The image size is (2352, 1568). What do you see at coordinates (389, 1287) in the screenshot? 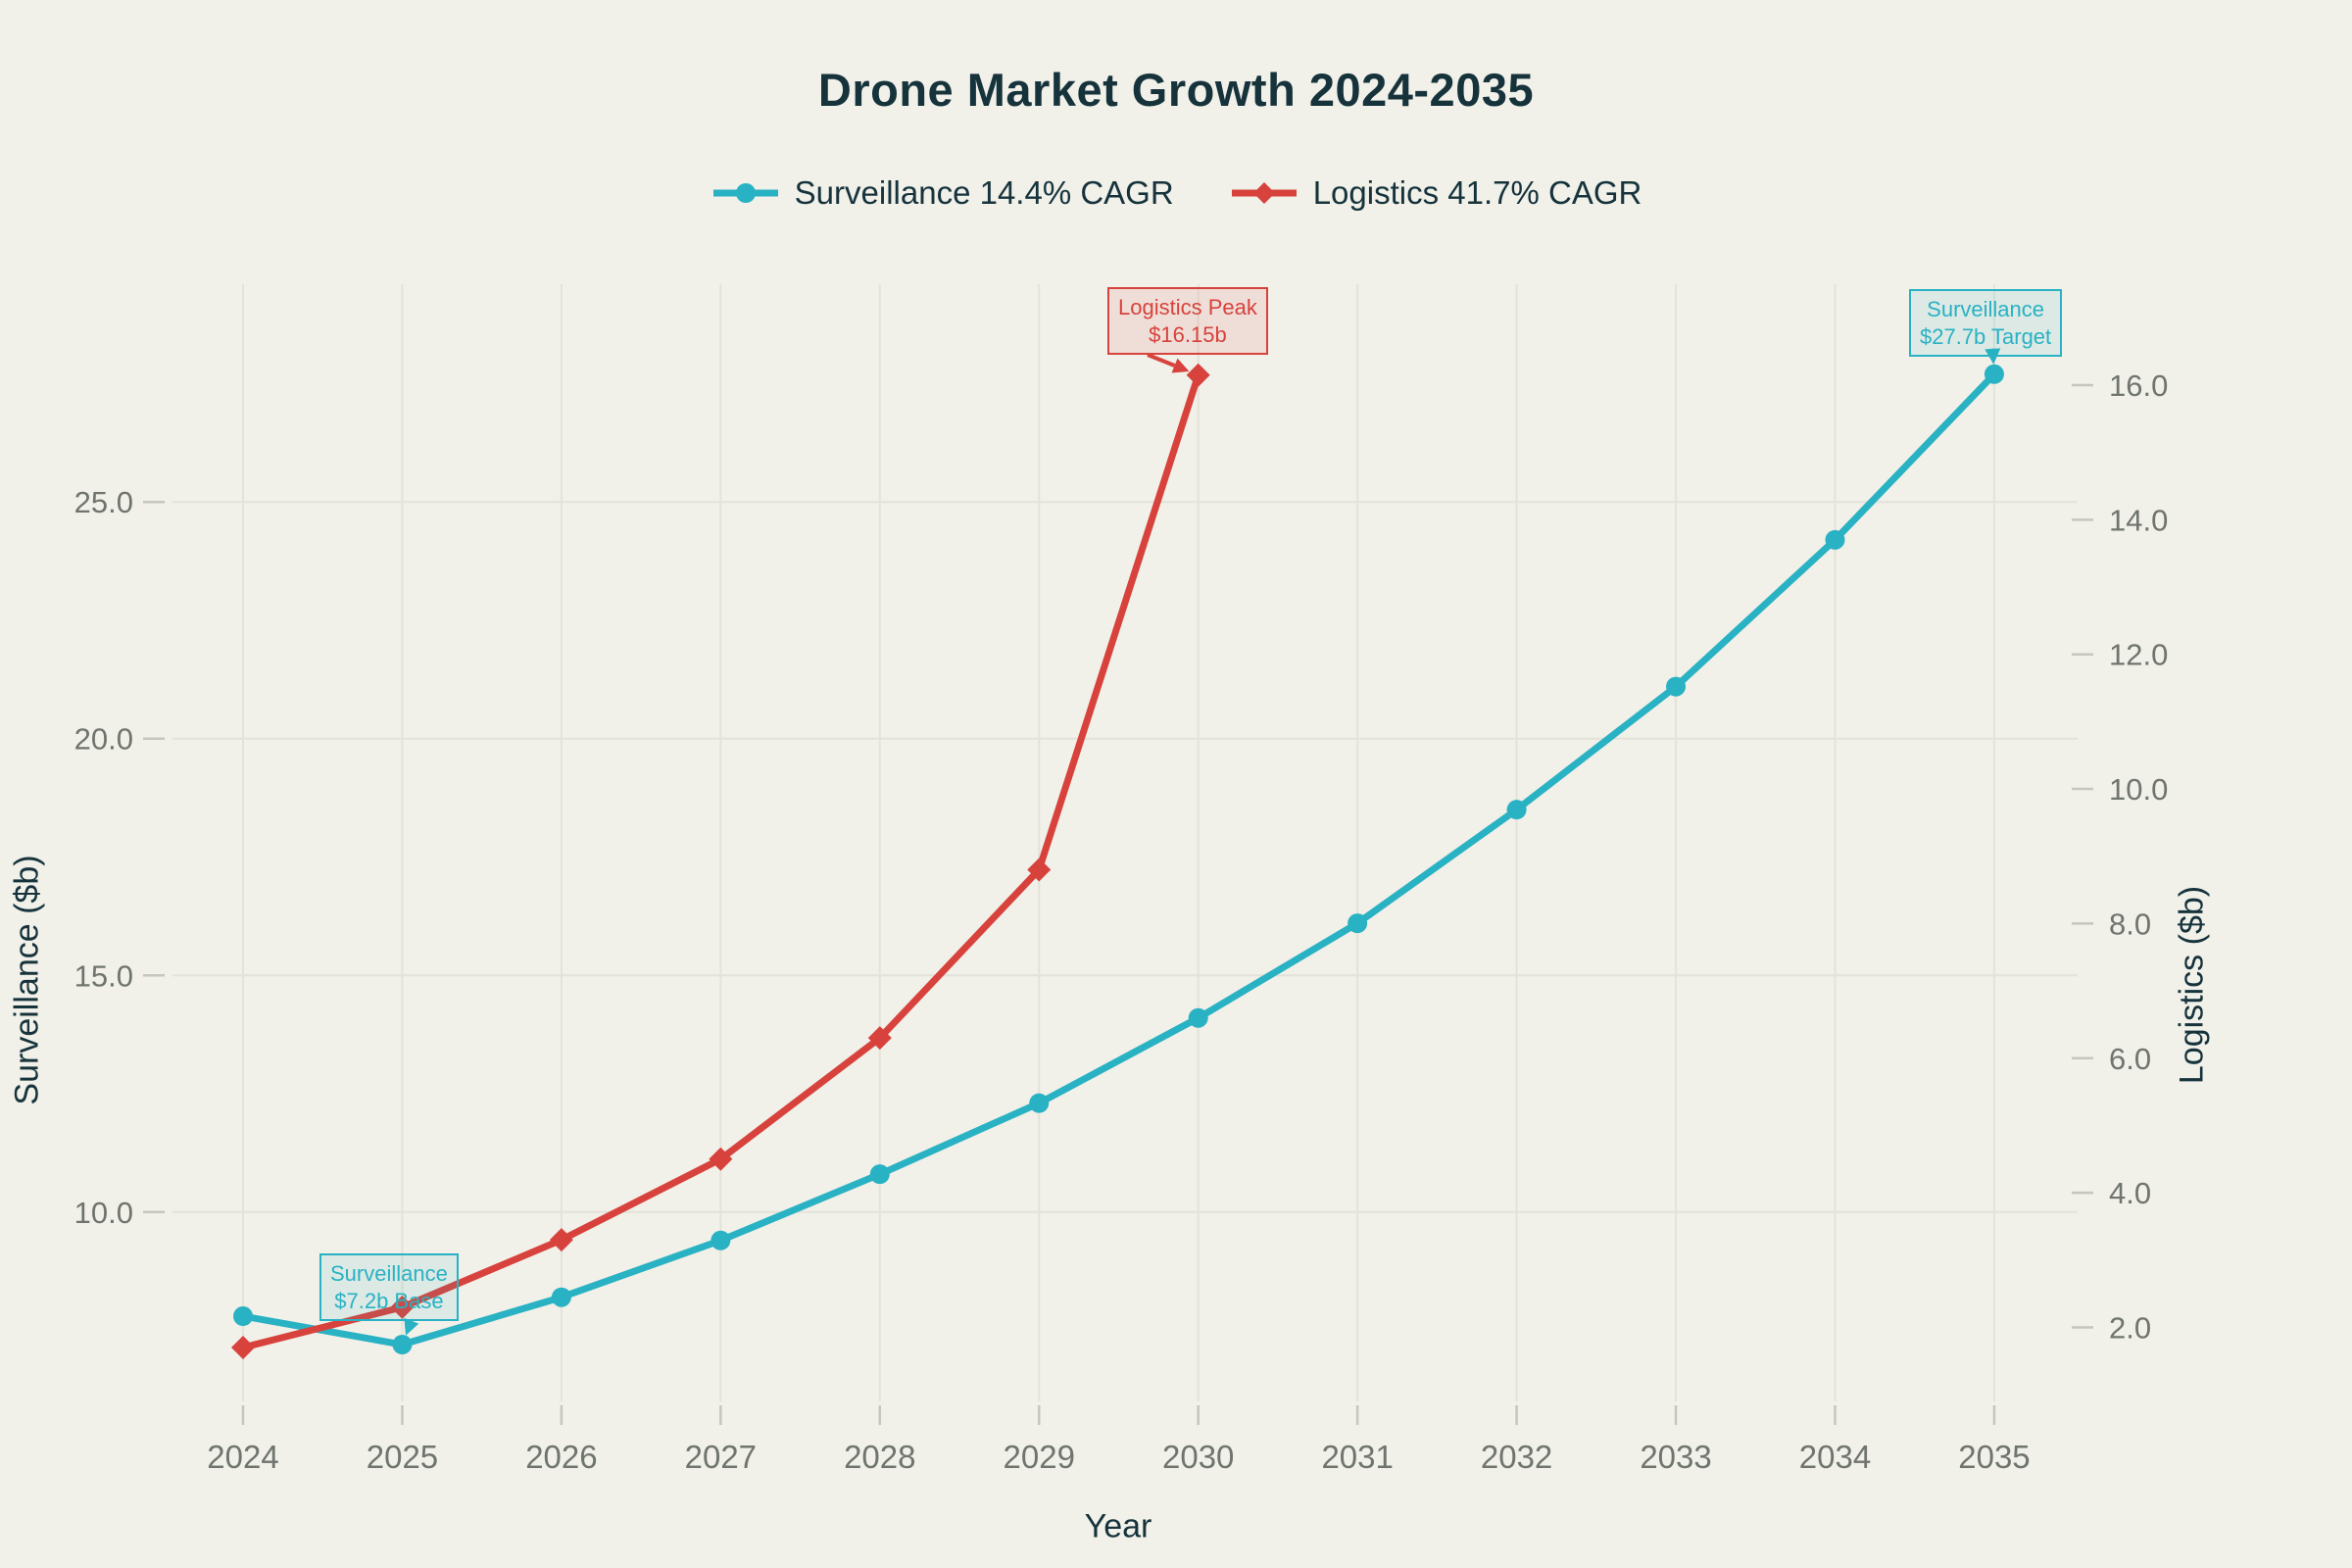
I see `annotation-surveillance-base: Surveillance $7.2b Base` at bounding box center [389, 1287].